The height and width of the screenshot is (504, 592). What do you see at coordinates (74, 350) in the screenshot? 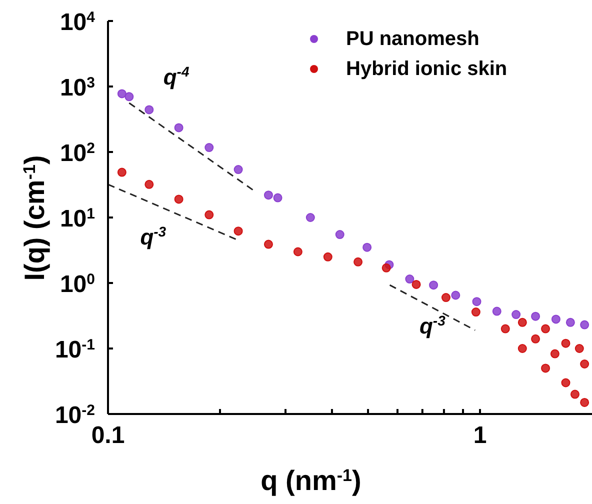
I see `y-tick-label: 10$^{-1}$` at bounding box center [74, 350].